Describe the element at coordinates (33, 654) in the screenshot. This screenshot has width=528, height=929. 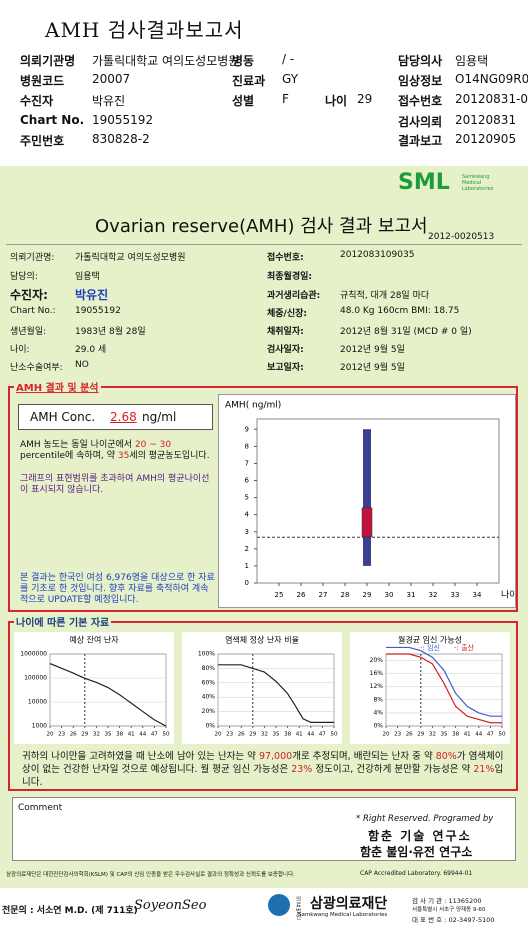
I see `y-tick-label: 1000000` at that location.